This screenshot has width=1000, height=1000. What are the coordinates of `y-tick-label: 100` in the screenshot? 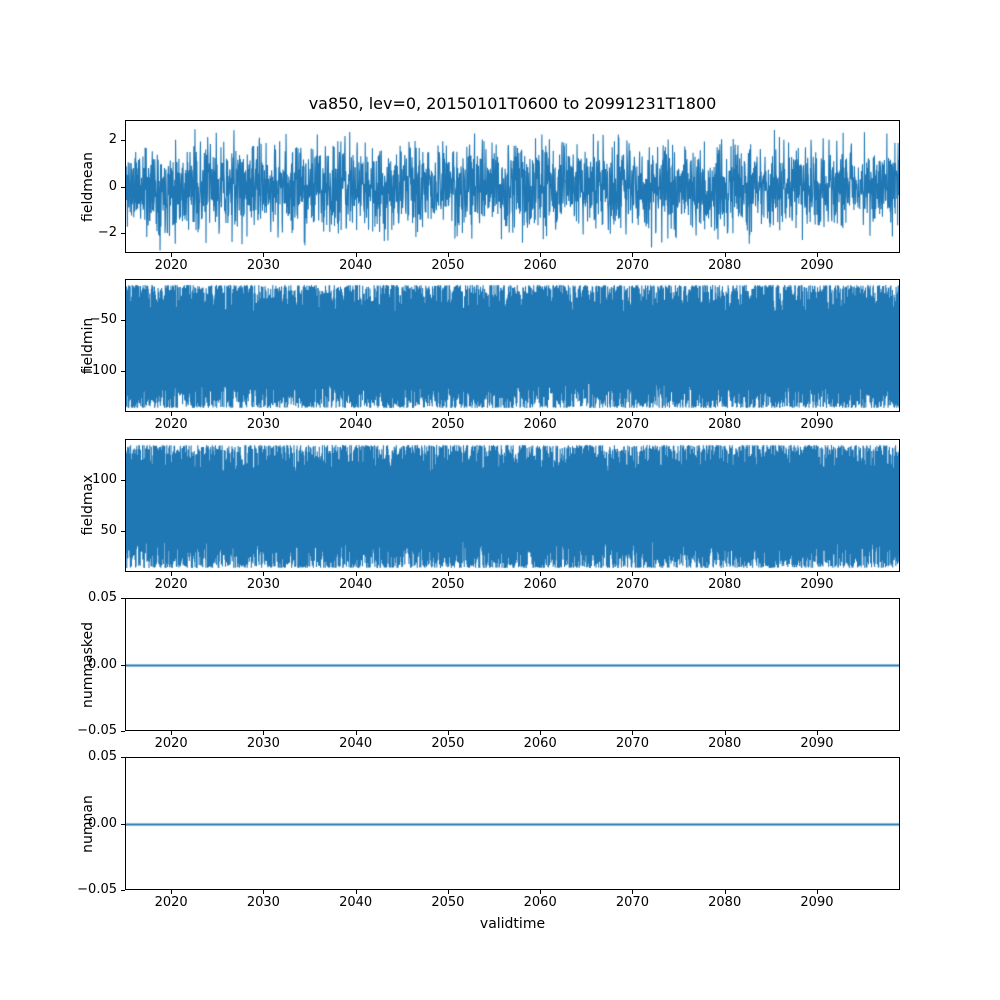 It's located at (104, 479).